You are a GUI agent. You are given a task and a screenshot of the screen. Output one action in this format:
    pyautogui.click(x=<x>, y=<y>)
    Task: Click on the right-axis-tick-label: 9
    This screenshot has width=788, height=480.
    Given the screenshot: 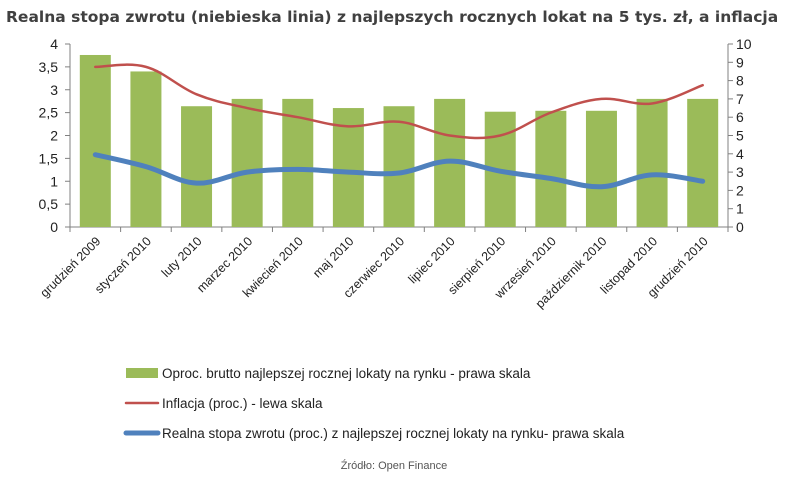 What is the action you would take?
    pyautogui.click(x=740, y=62)
    